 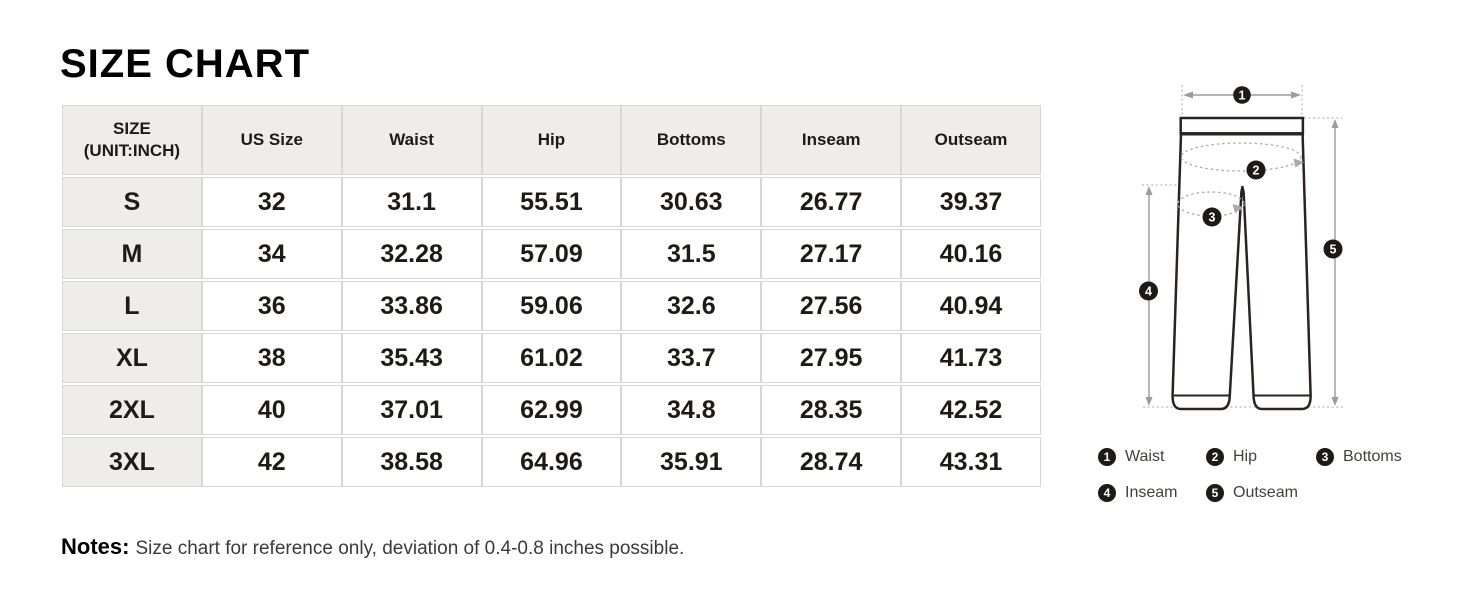 What do you see at coordinates (691, 358) in the screenshot?
I see `cell-bottoms: 33.7` at bounding box center [691, 358].